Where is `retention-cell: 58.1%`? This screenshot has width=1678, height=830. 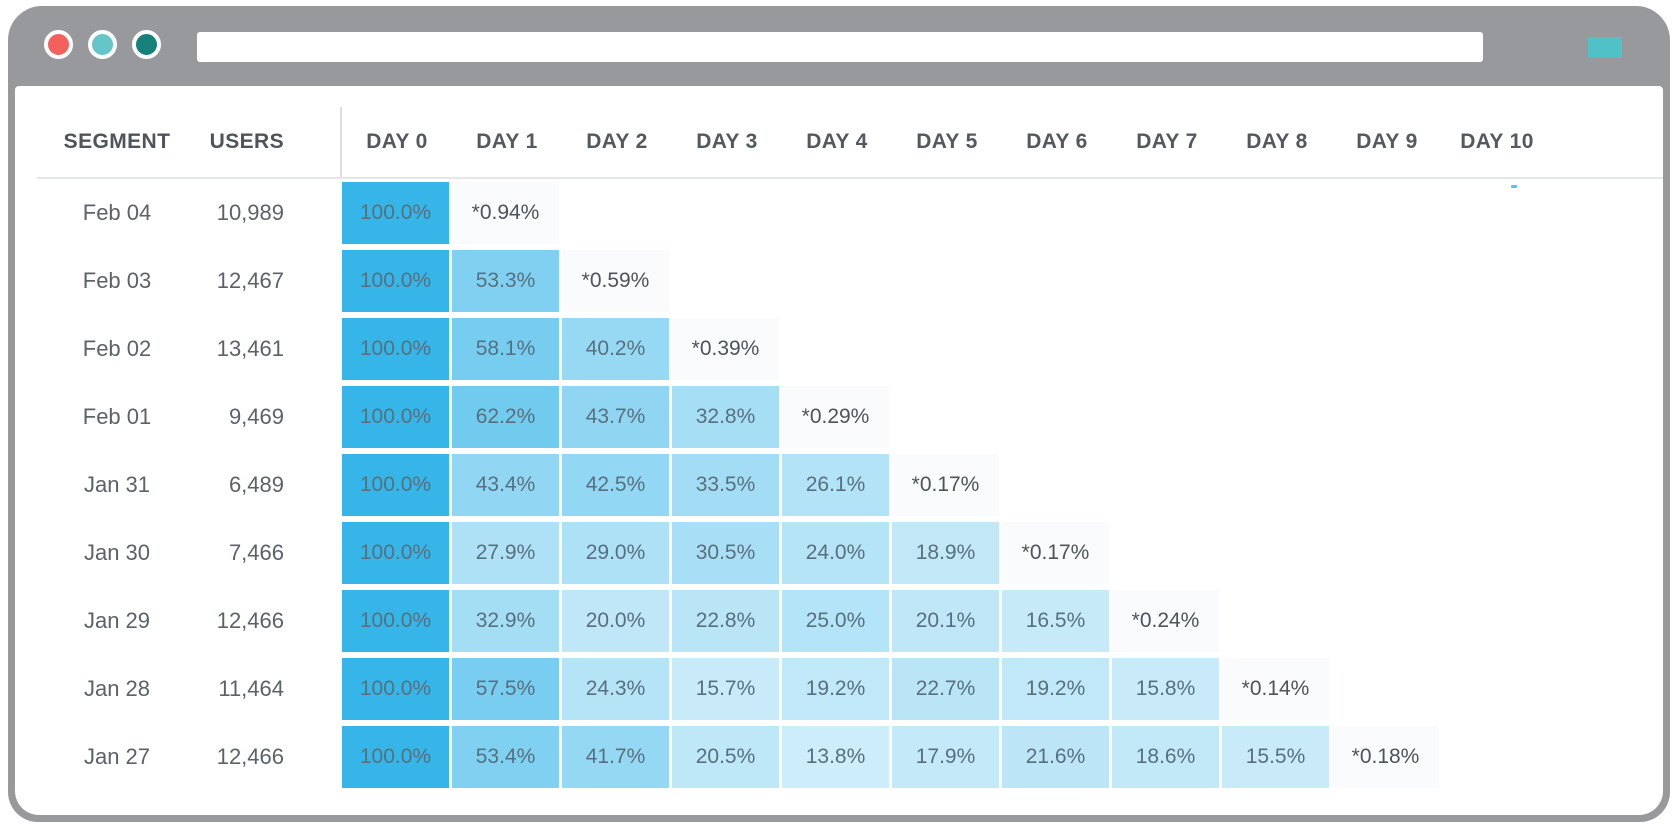
retention-cell: 58.1% is located at coordinates (505, 349).